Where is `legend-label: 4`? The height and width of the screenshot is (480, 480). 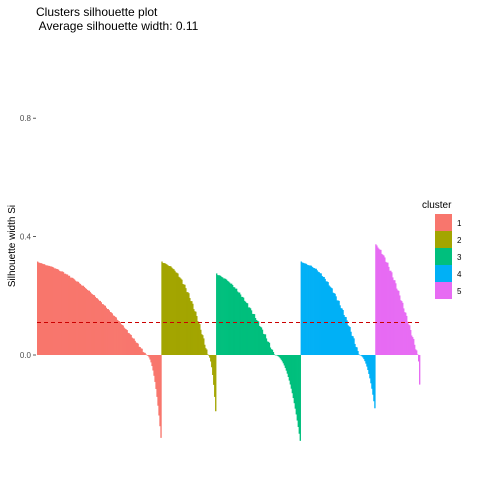 legend-label: 4 is located at coordinates (459, 274).